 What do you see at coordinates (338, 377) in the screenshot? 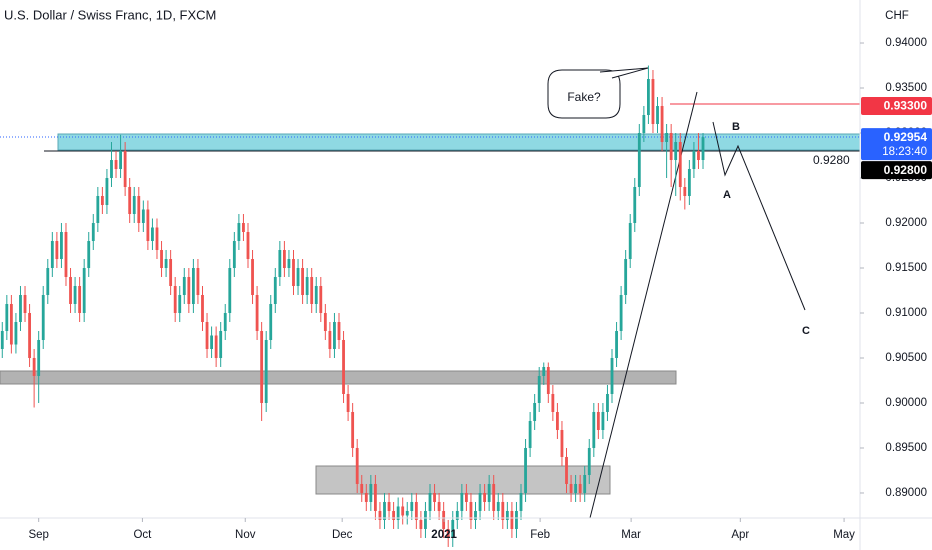
I see `support-zone` at bounding box center [338, 377].